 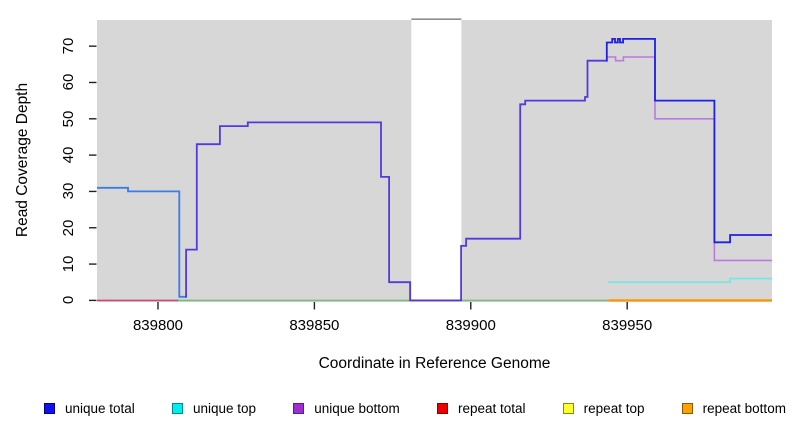 I want to click on x-tick-label: 839850, so click(x=314, y=325).